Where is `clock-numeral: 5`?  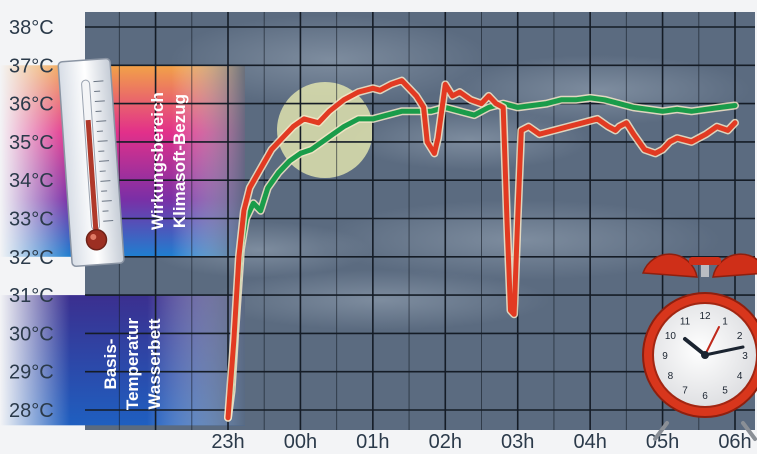
clock-numeral: 5 is located at coordinates (725, 391).